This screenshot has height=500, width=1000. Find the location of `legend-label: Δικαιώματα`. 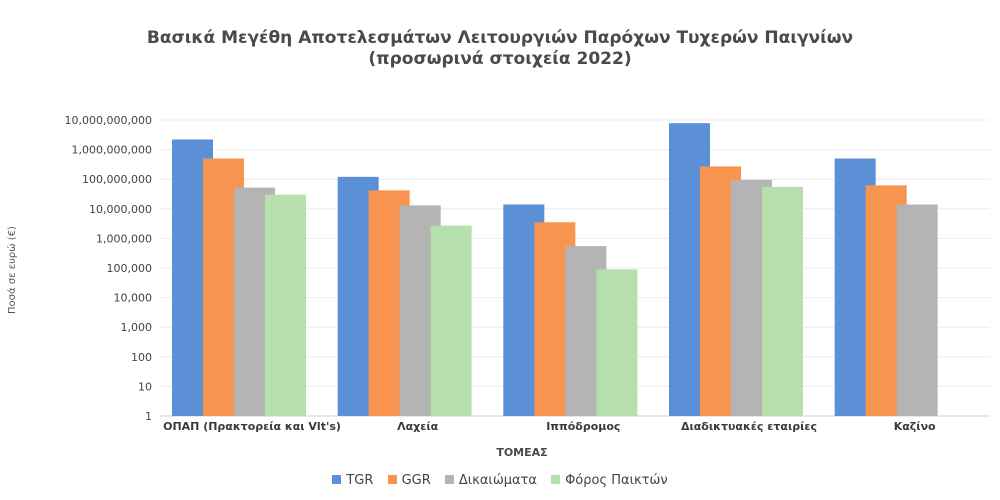

legend-label: Δικαιώματα is located at coordinates (497, 480).